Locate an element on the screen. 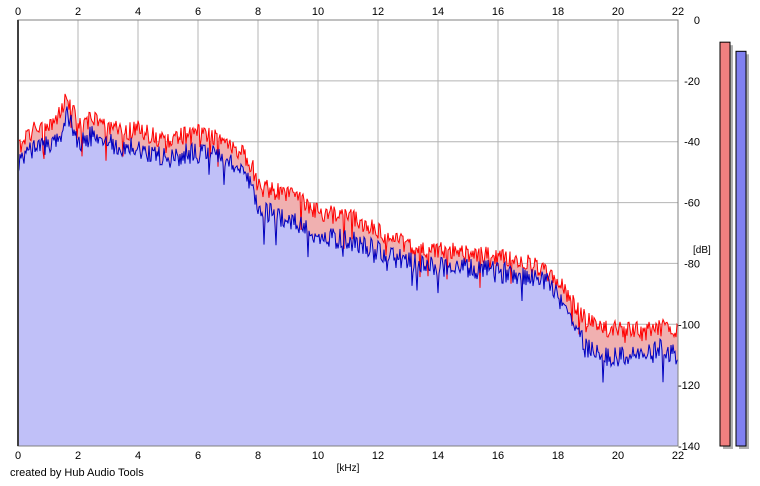  x-tick-label-bottom: 20 is located at coordinates (618, 456).